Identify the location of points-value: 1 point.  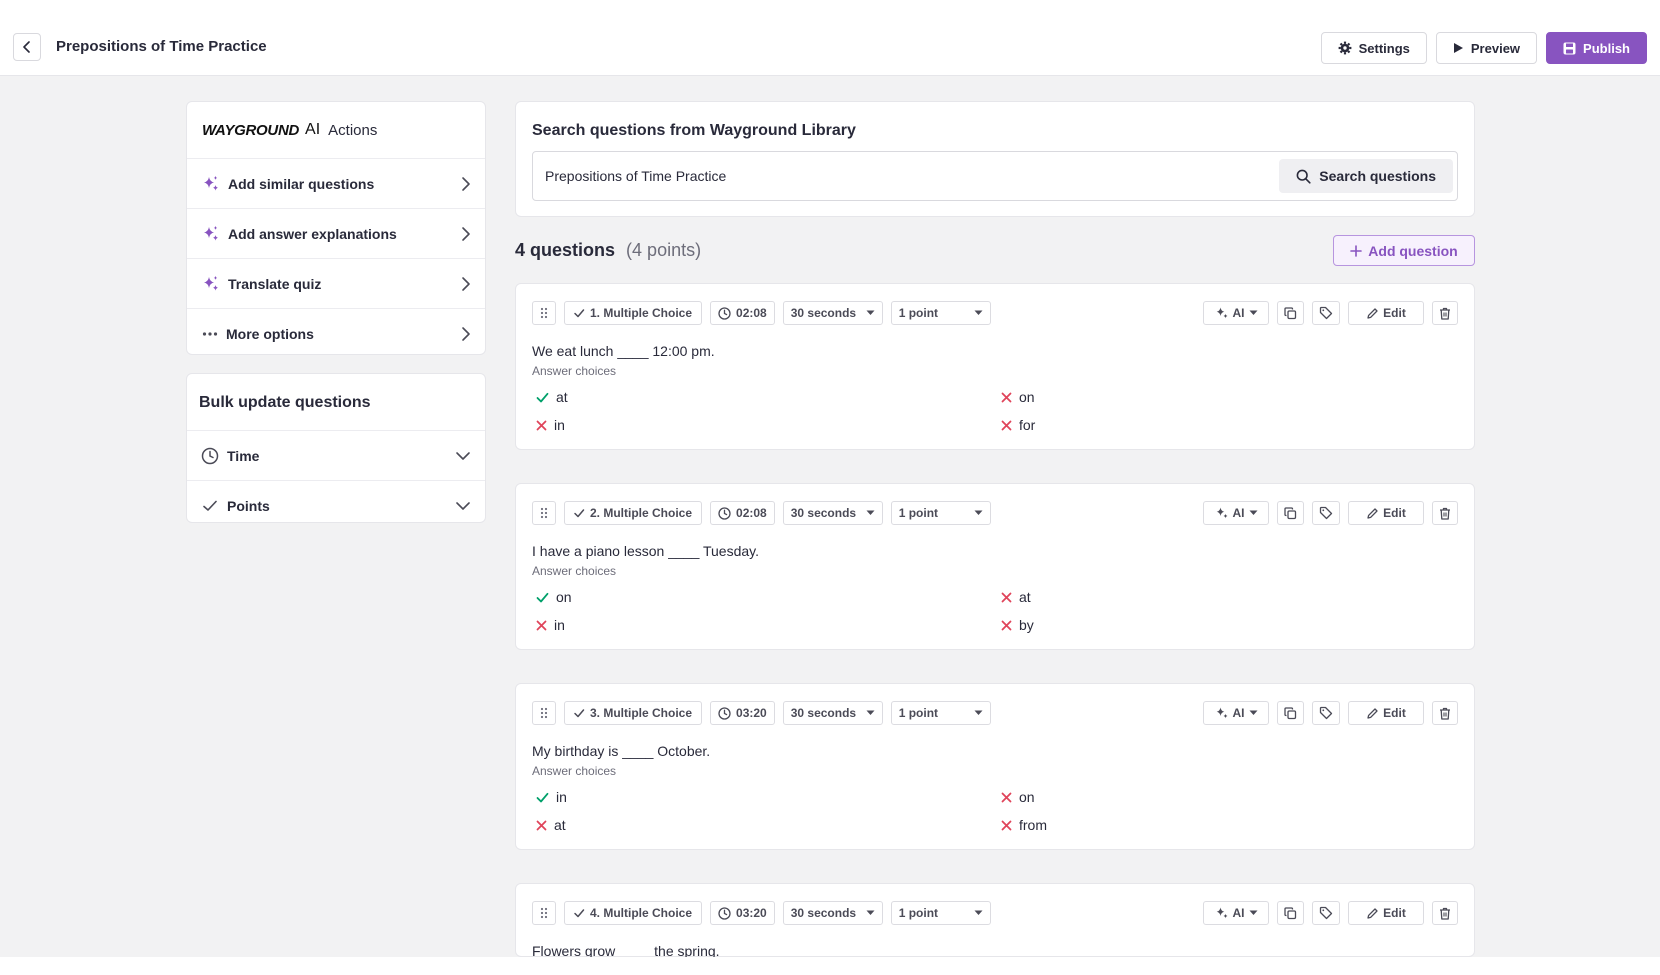
(918, 913).